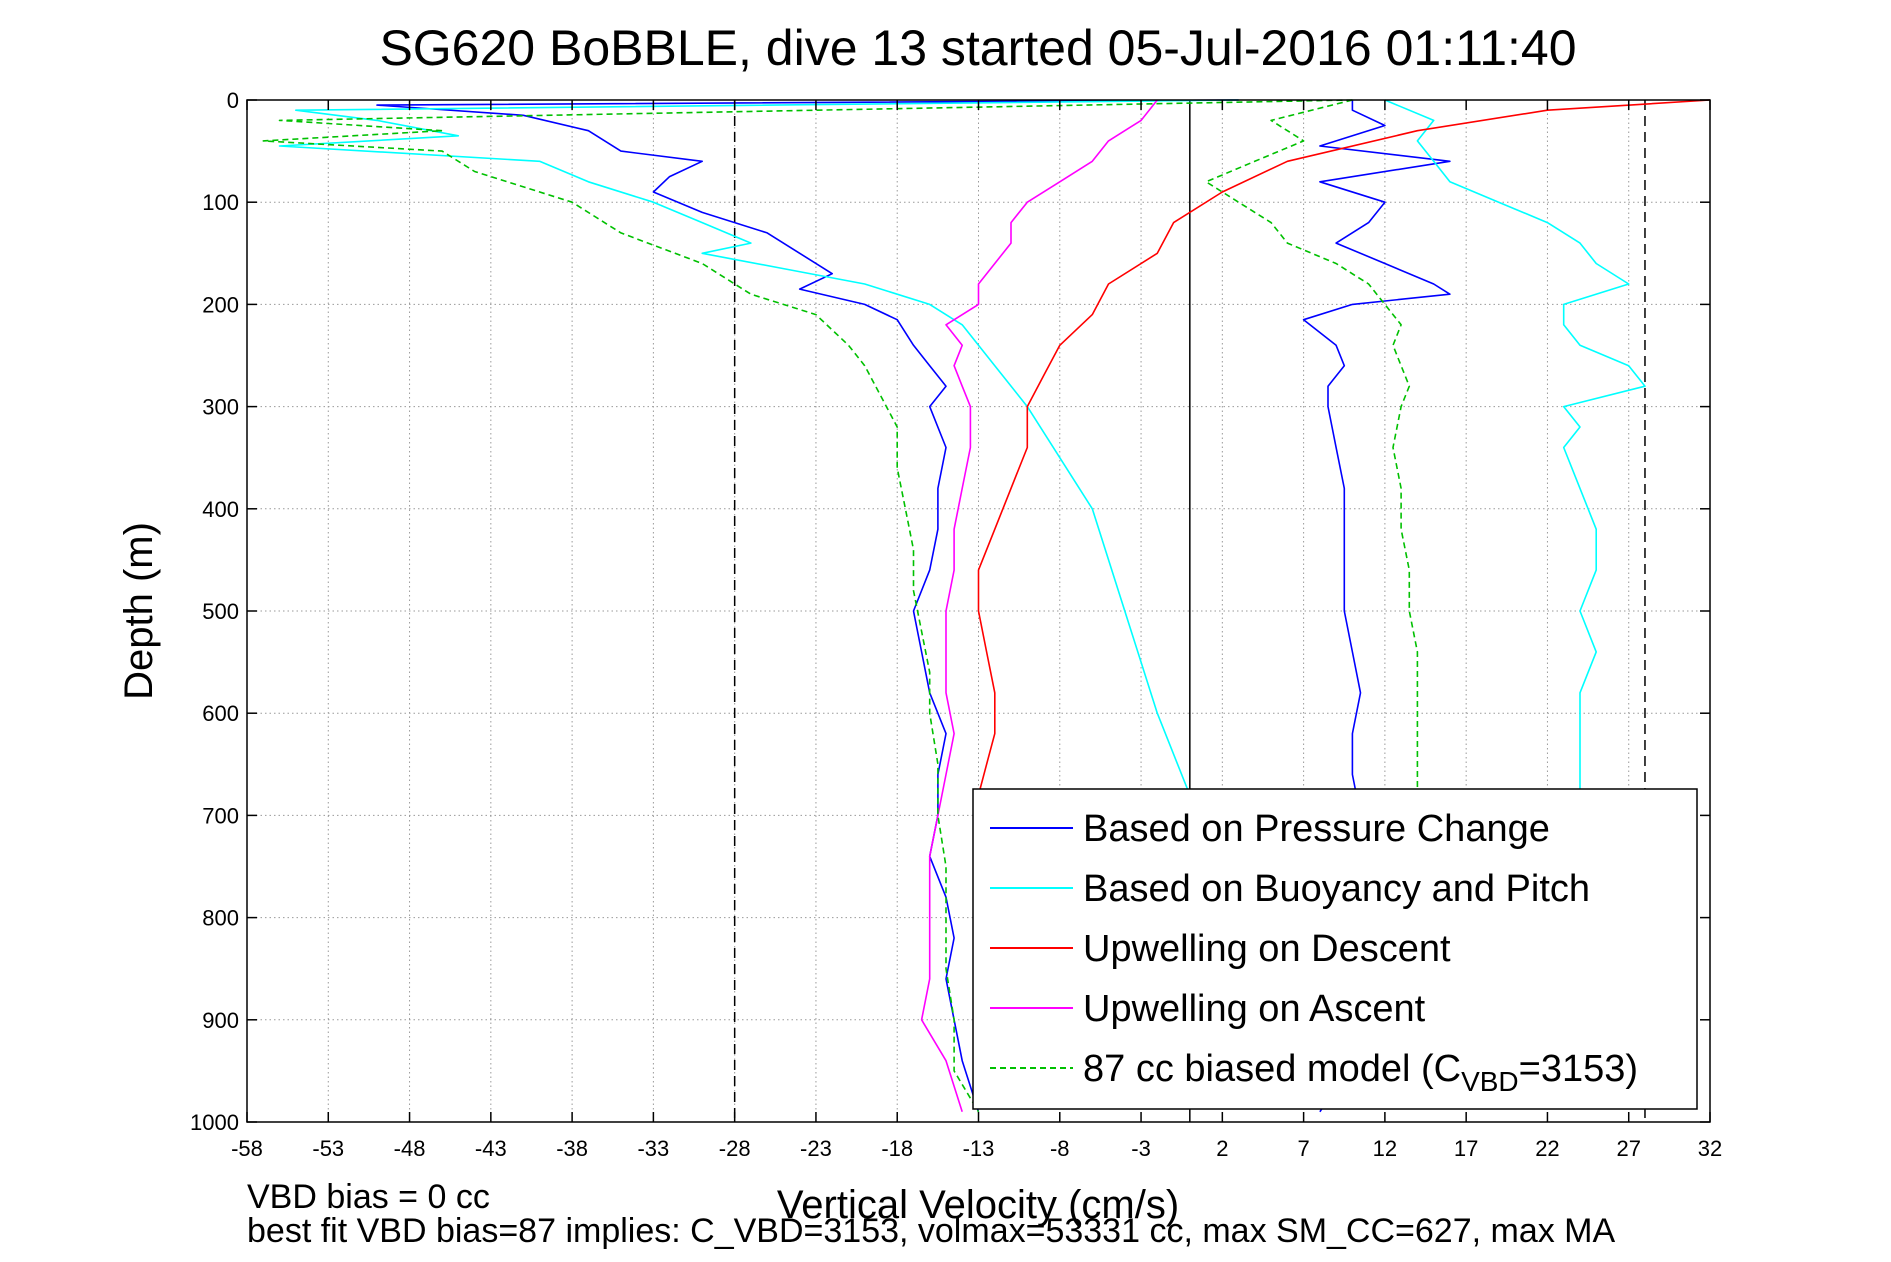 This screenshot has width=1891, height=1262. Describe the element at coordinates (491, 1148) in the screenshot. I see `x-tick-label: -43` at that location.